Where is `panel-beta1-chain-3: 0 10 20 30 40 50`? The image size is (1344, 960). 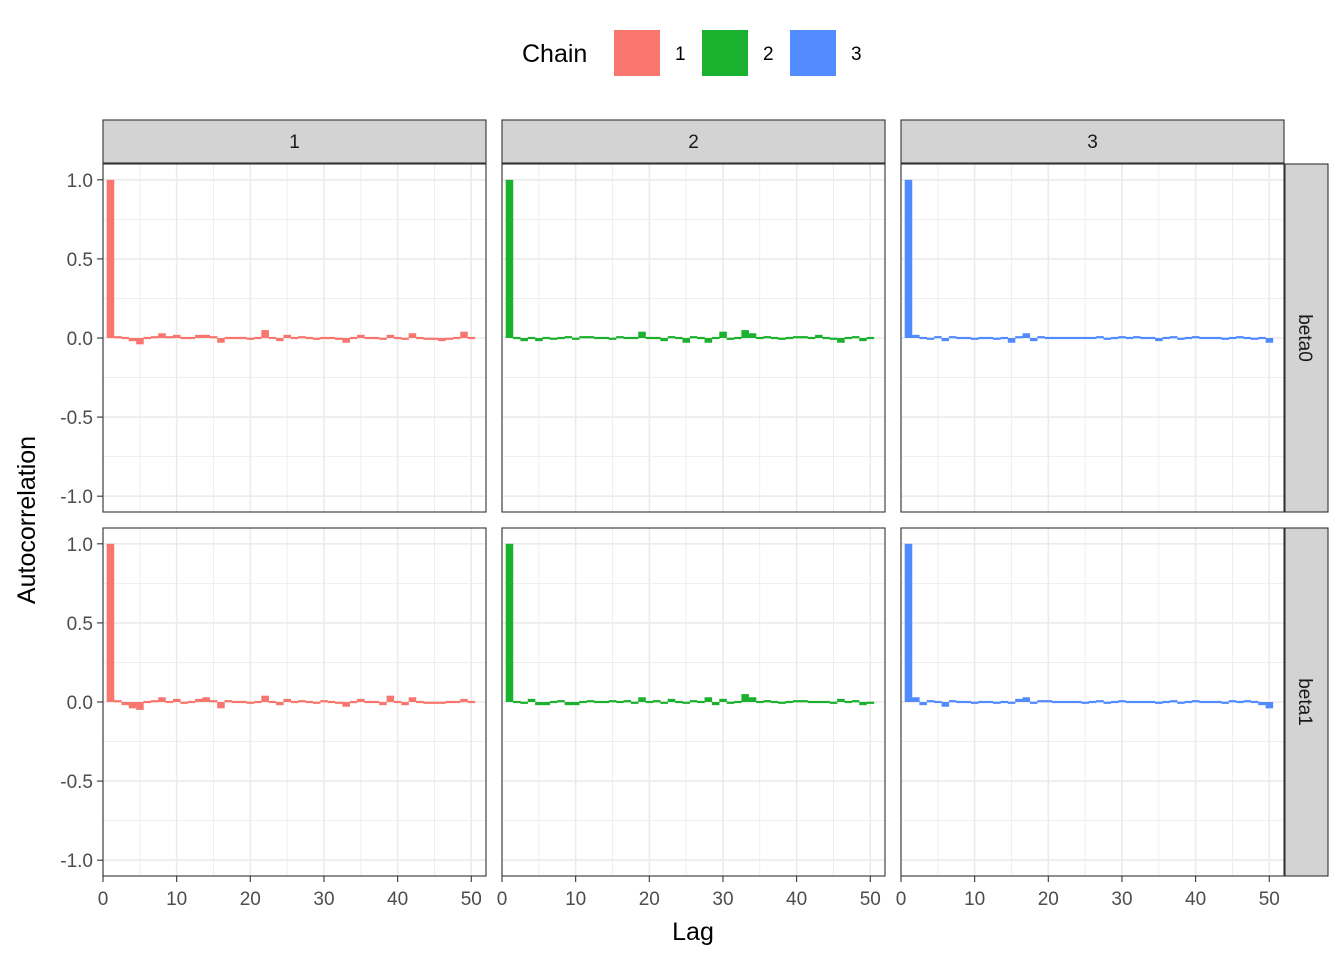 panel-beta1-chain-3: 0 10 20 30 40 50 is located at coordinates (1090, 718).